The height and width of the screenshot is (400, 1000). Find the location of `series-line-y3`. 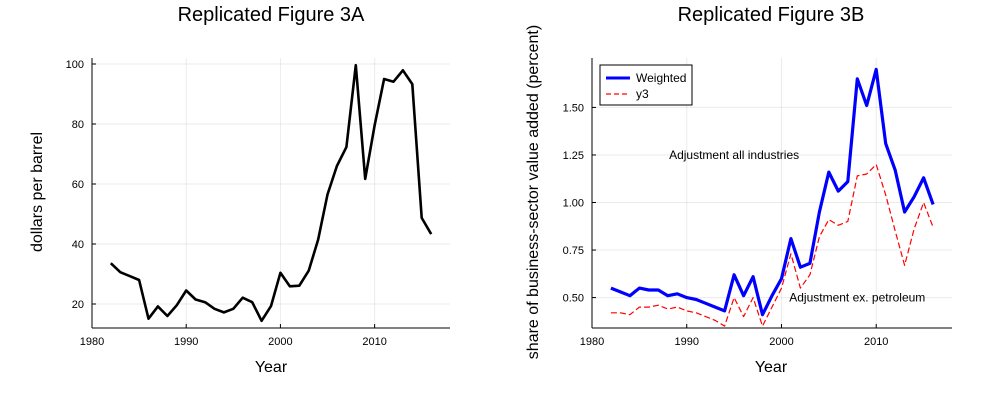

series-line-y3 is located at coordinates (772, 245).